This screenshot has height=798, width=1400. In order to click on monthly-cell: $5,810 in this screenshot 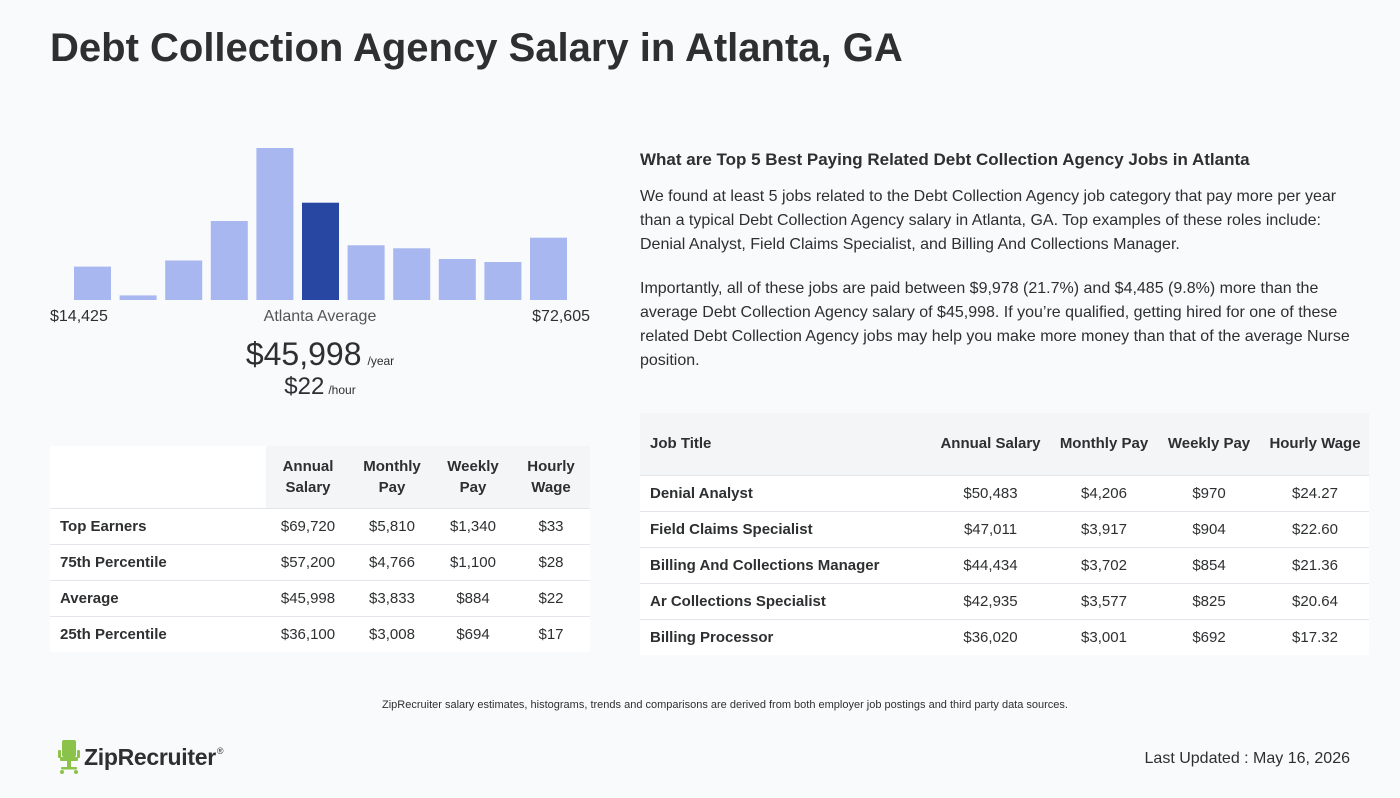, I will do `click(392, 525)`.